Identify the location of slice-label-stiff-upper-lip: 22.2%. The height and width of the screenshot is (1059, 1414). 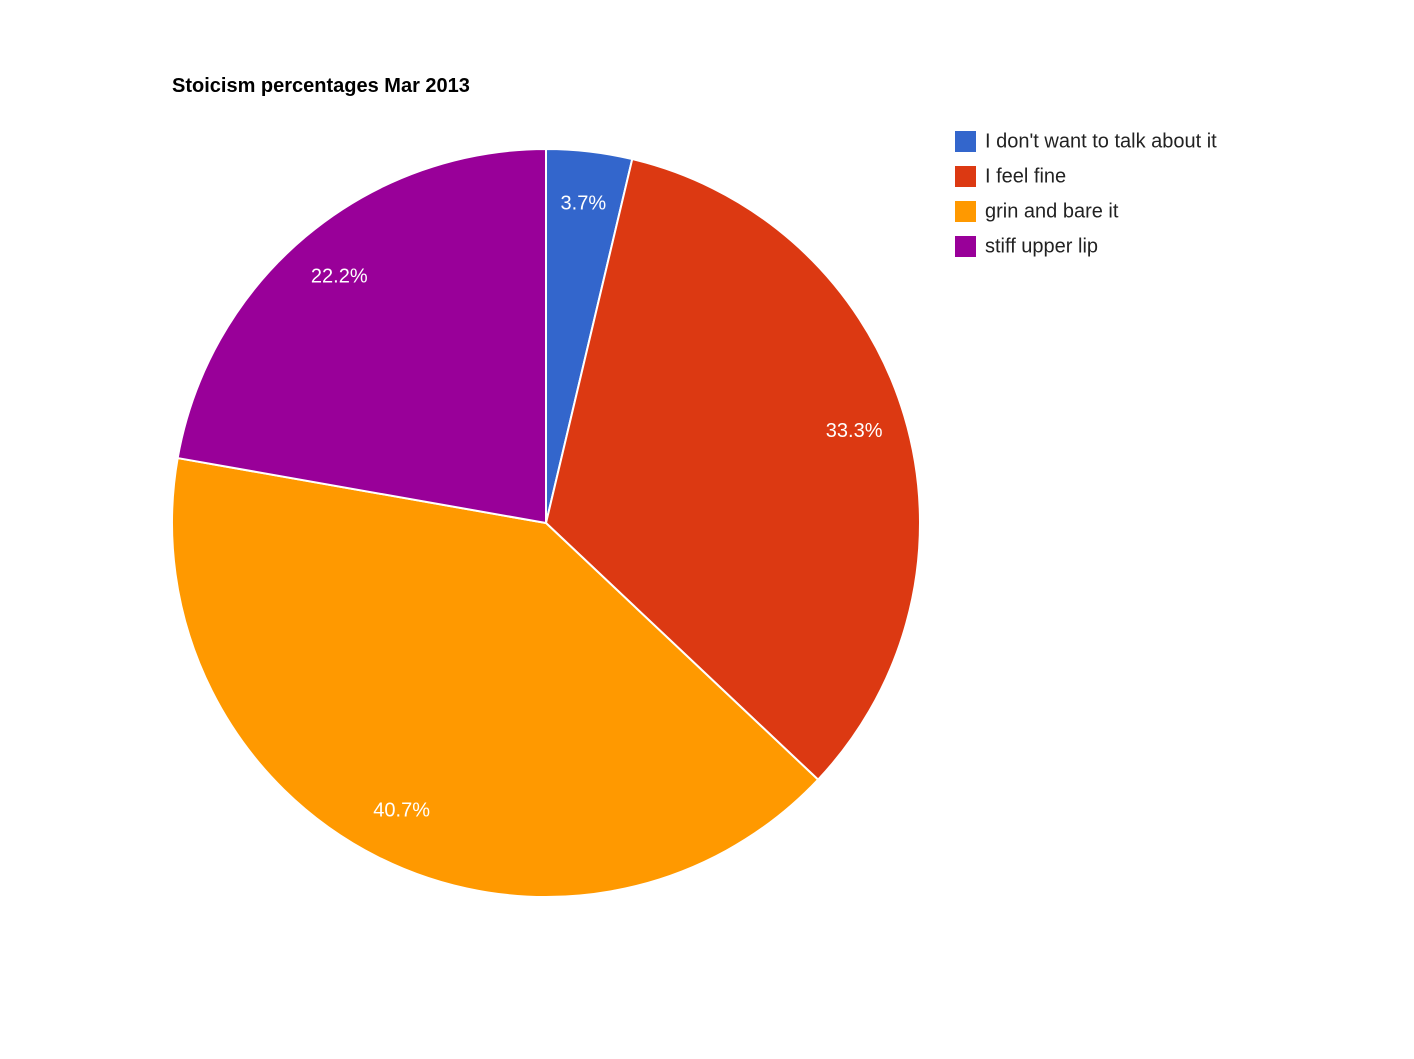
(339, 277).